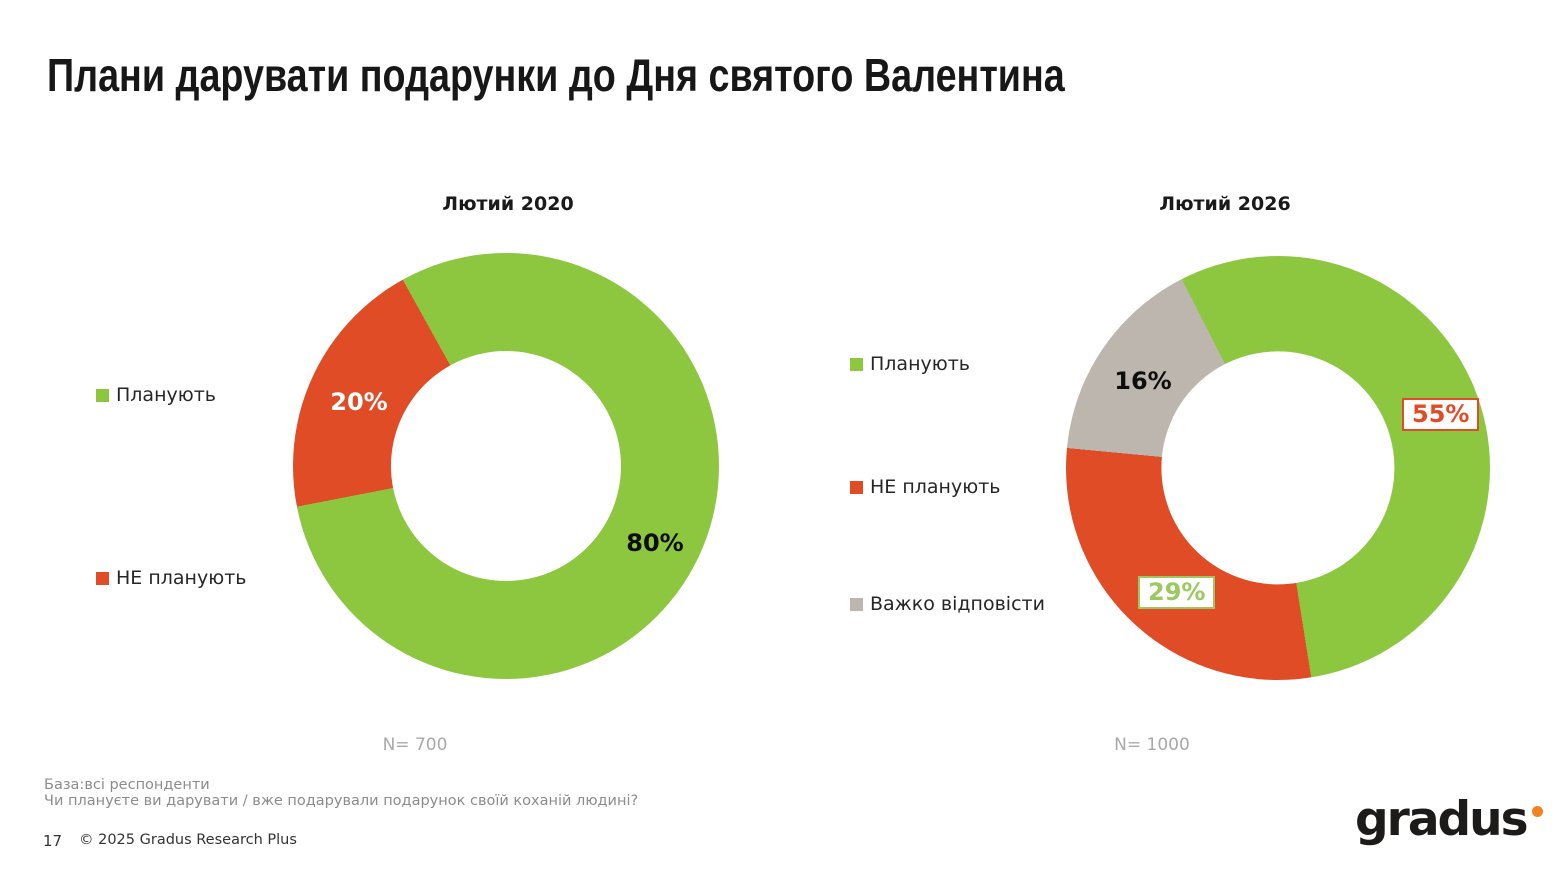  I want to click on legend-item-2020-planuyut: Планують, so click(156, 395).